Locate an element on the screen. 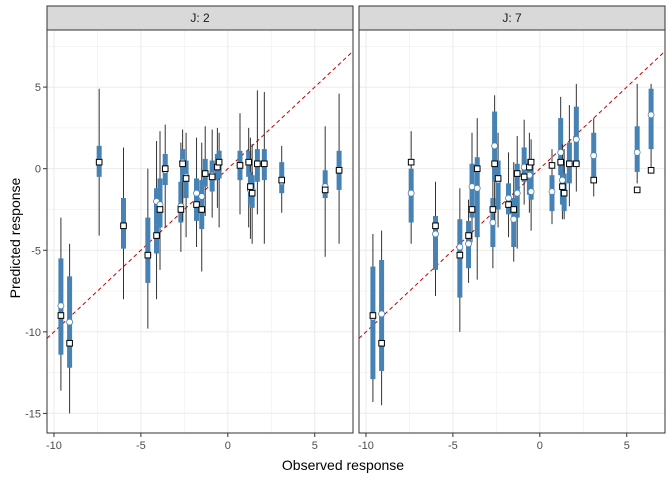  facet-strip-label: J: 7 is located at coordinates (512, 18).